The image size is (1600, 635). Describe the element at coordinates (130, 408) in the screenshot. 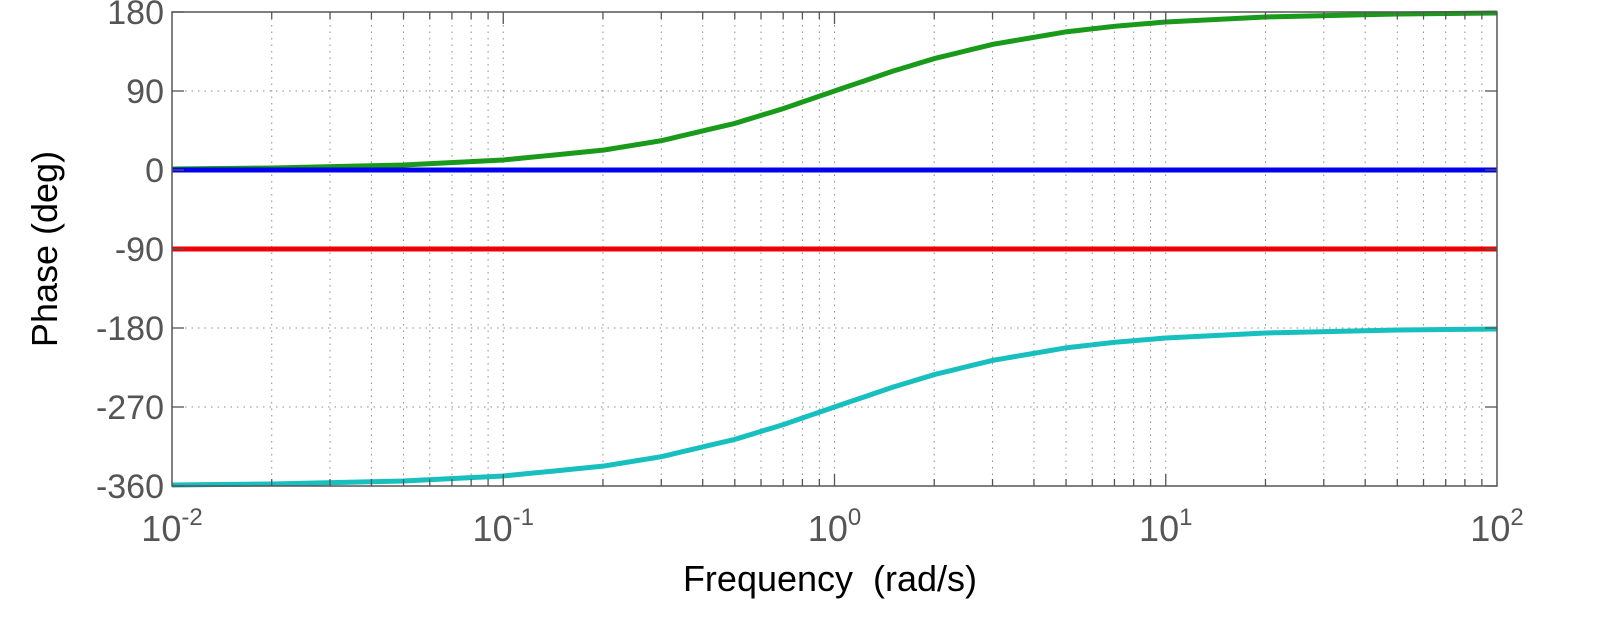

I see `y-tick-label: -270` at that location.